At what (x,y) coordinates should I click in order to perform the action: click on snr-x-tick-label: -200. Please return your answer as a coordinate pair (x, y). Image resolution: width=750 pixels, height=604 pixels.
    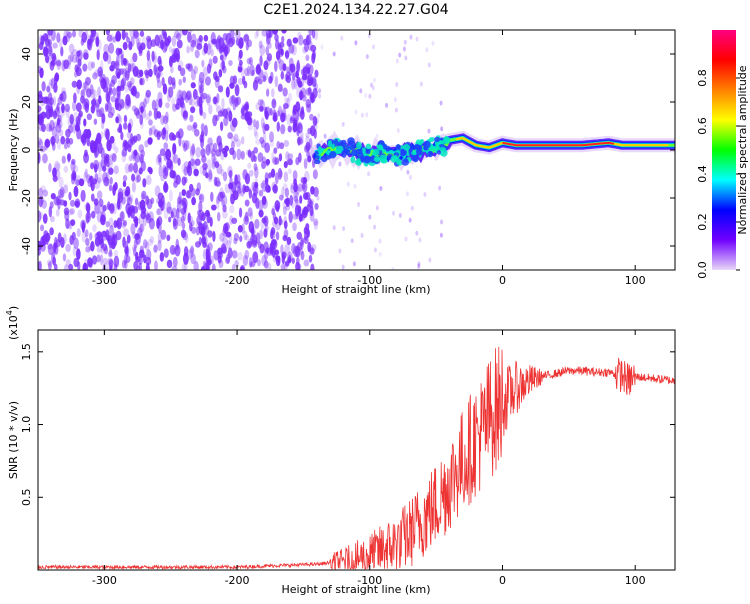
    Looking at the image, I should click on (237, 580).